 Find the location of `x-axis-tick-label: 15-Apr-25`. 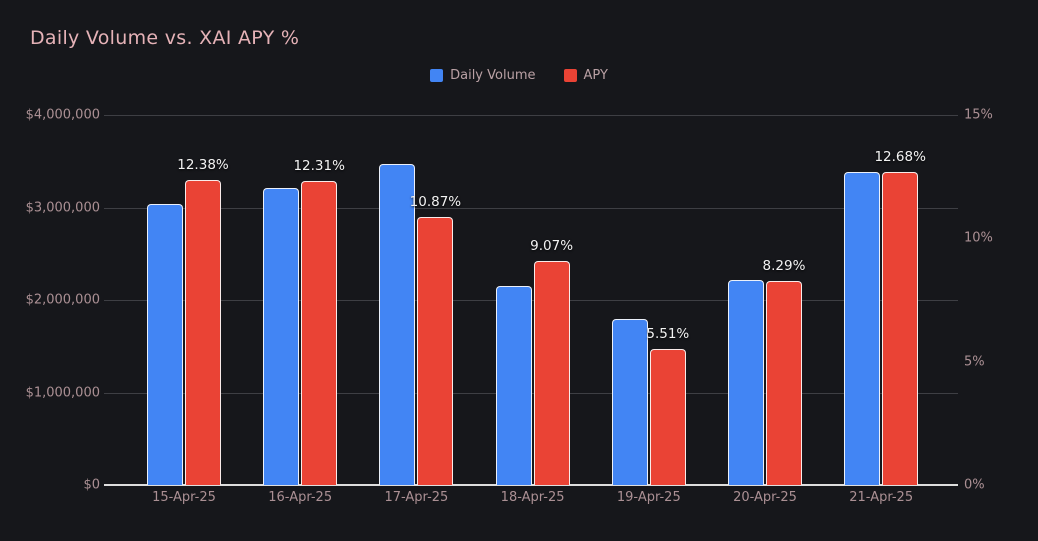

x-axis-tick-label: 15-Apr-25 is located at coordinates (184, 497).